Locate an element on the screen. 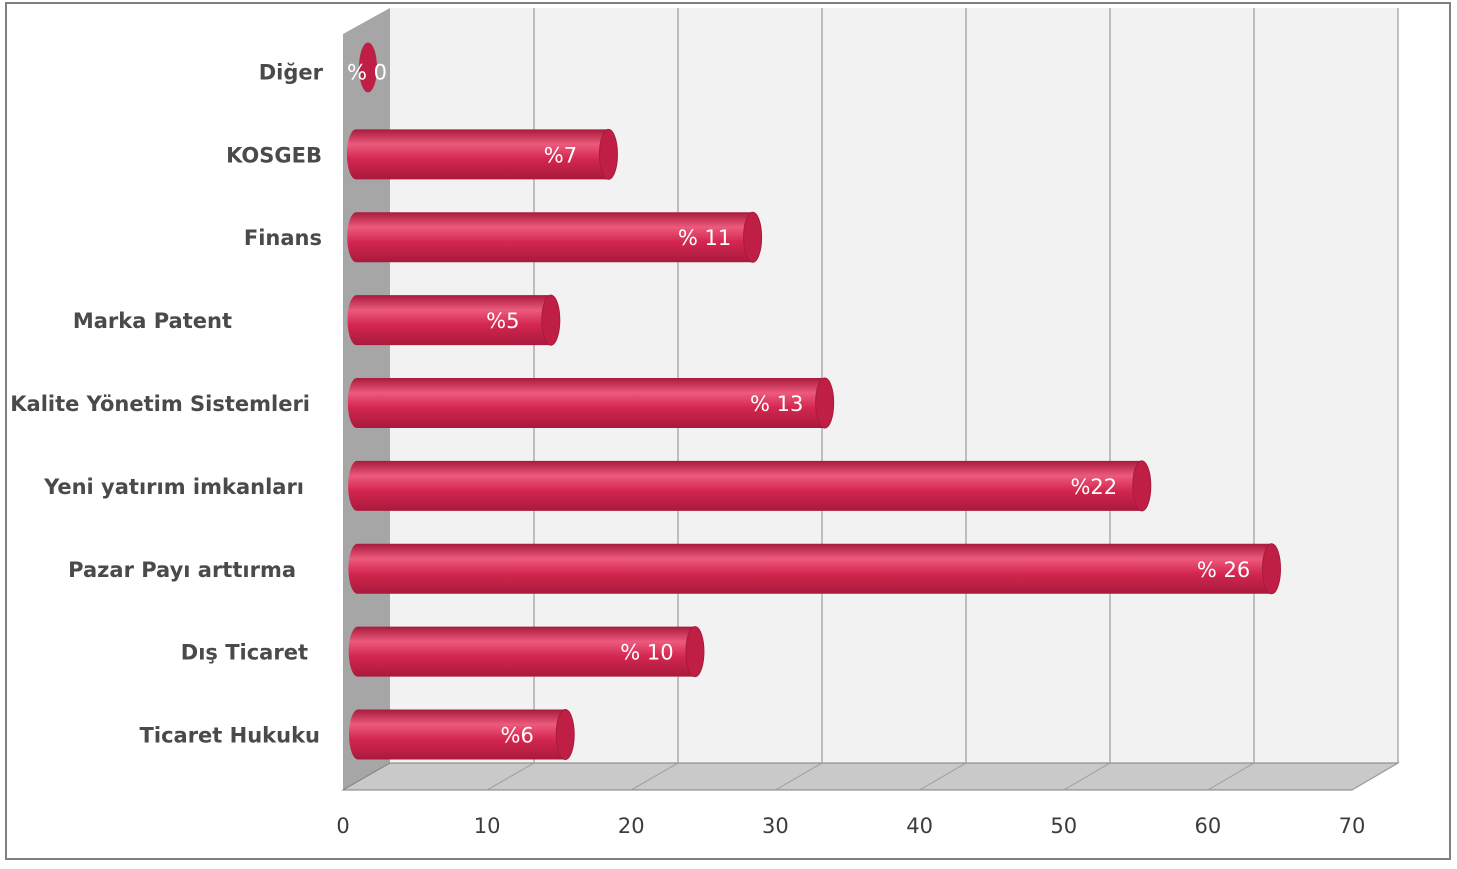 Image resolution: width=1457 pixels, height=869 pixels. x-tick-label: 30 is located at coordinates (775, 826).